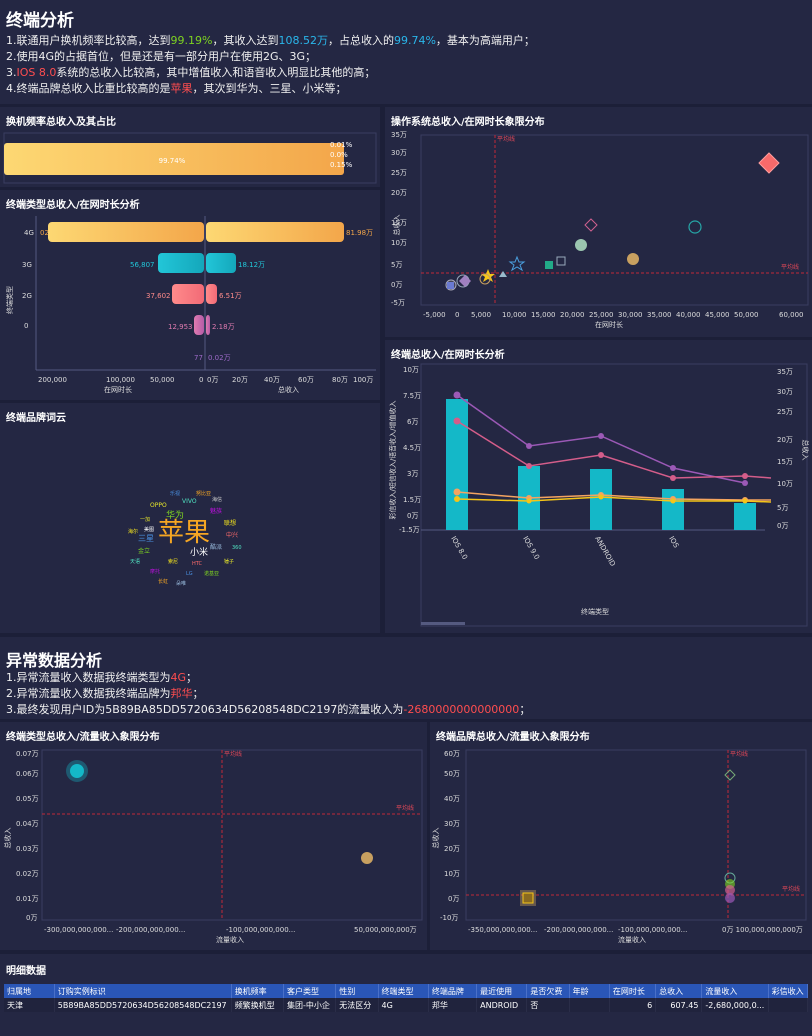  What do you see at coordinates (257, 991) in the screenshot?
I see `col-header: 换机频率` at bounding box center [257, 991].